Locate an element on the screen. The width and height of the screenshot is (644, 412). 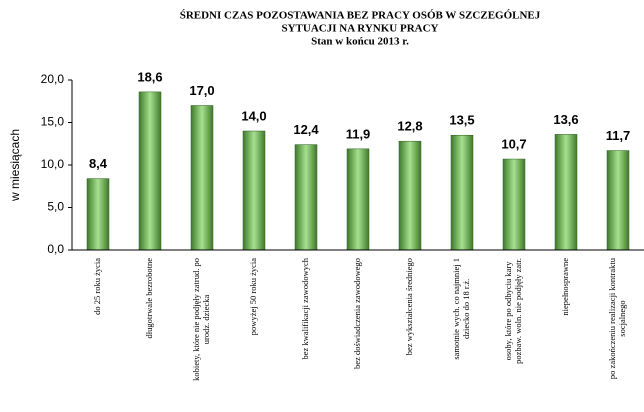
y-axis-label: w miesiącach is located at coordinates (15, 165).